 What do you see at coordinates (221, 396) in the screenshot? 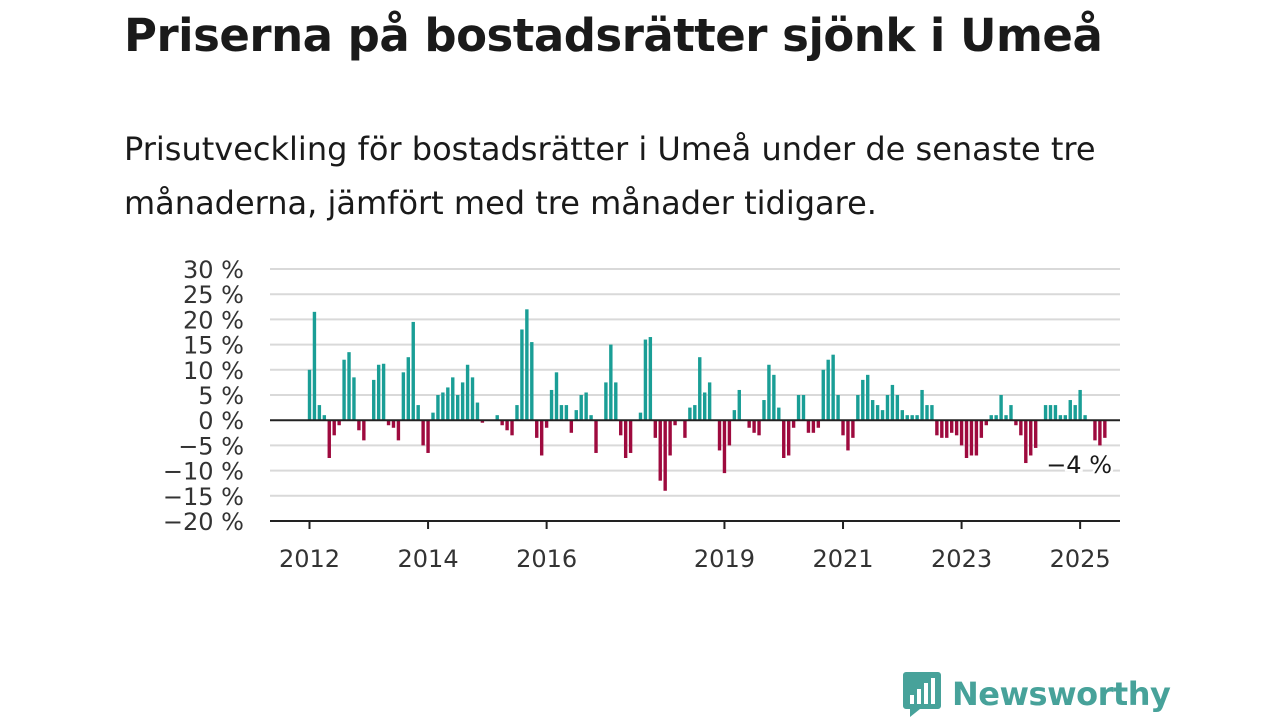
I see `y-tick-label: 5 %` at bounding box center [221, 396].